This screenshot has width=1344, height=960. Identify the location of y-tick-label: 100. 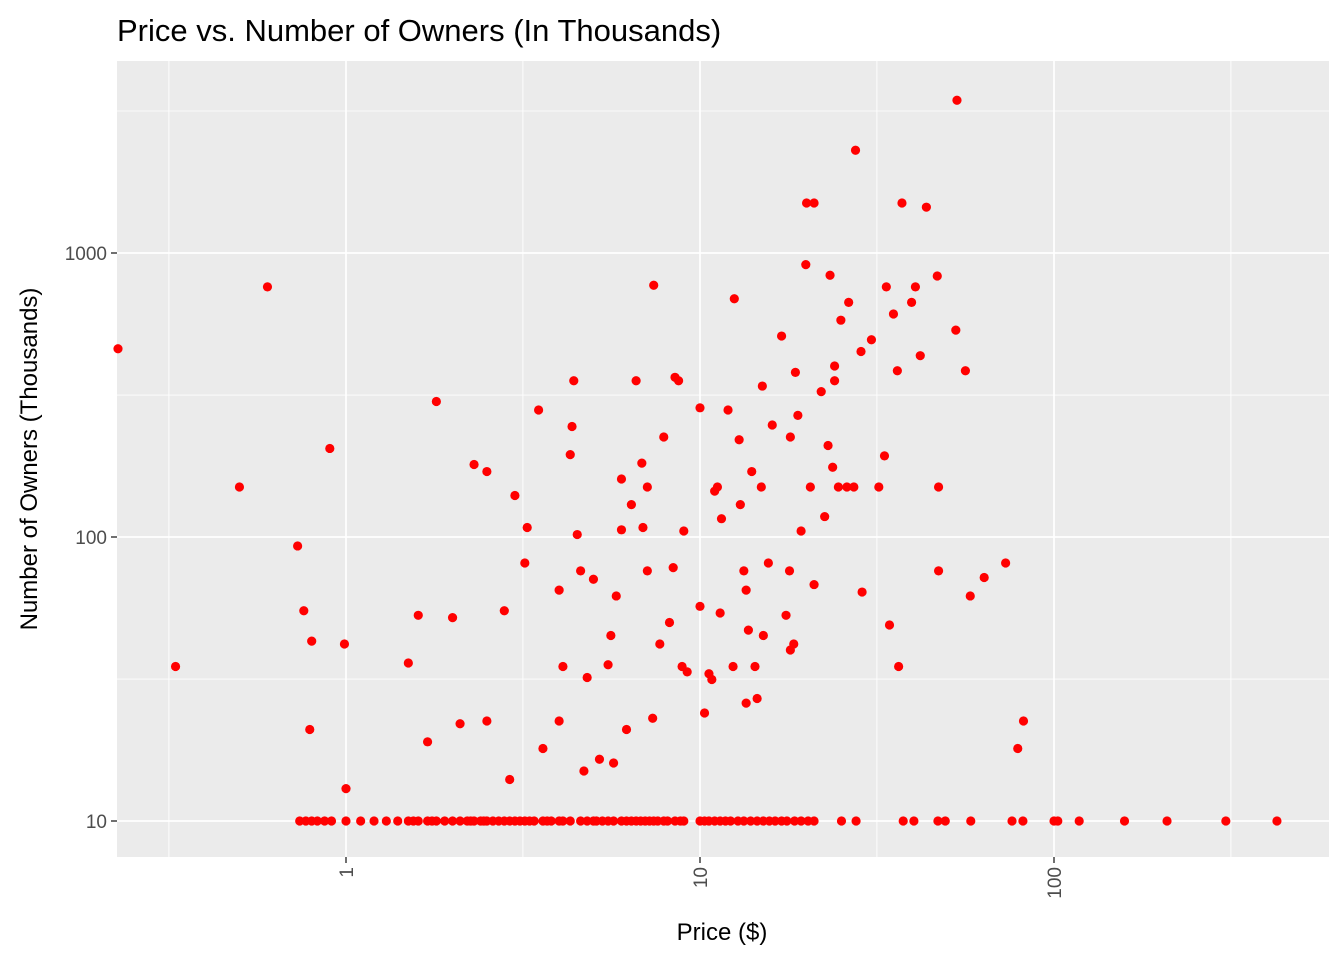
(91, 538).